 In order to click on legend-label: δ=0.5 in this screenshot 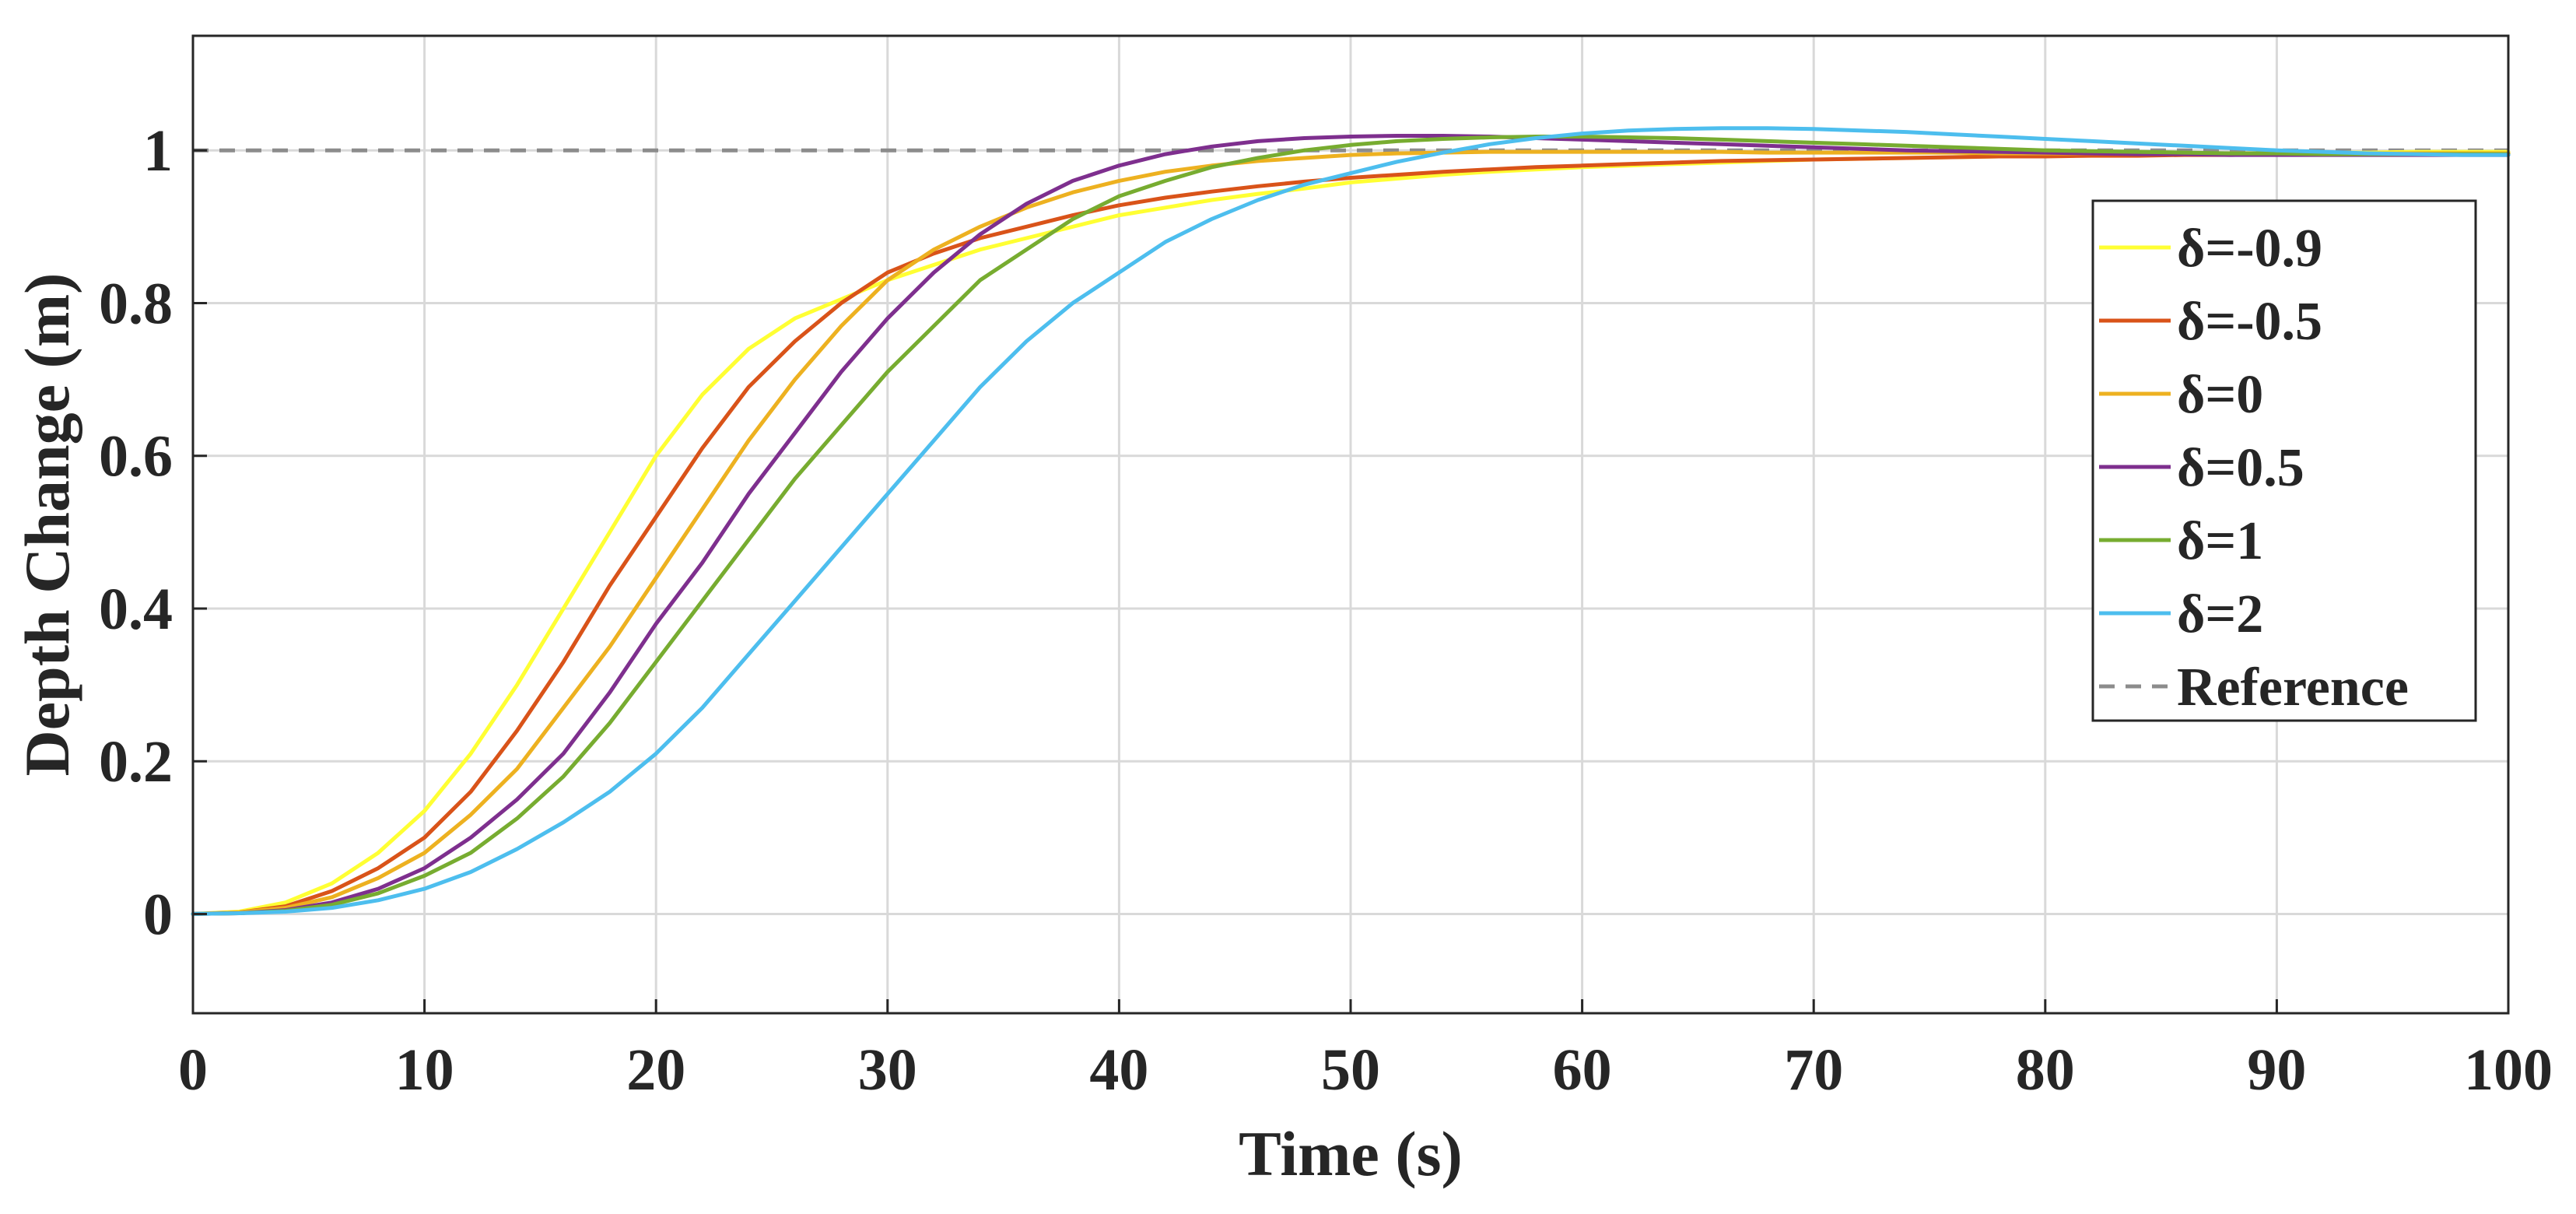, I will do `click(2240, 468)`.